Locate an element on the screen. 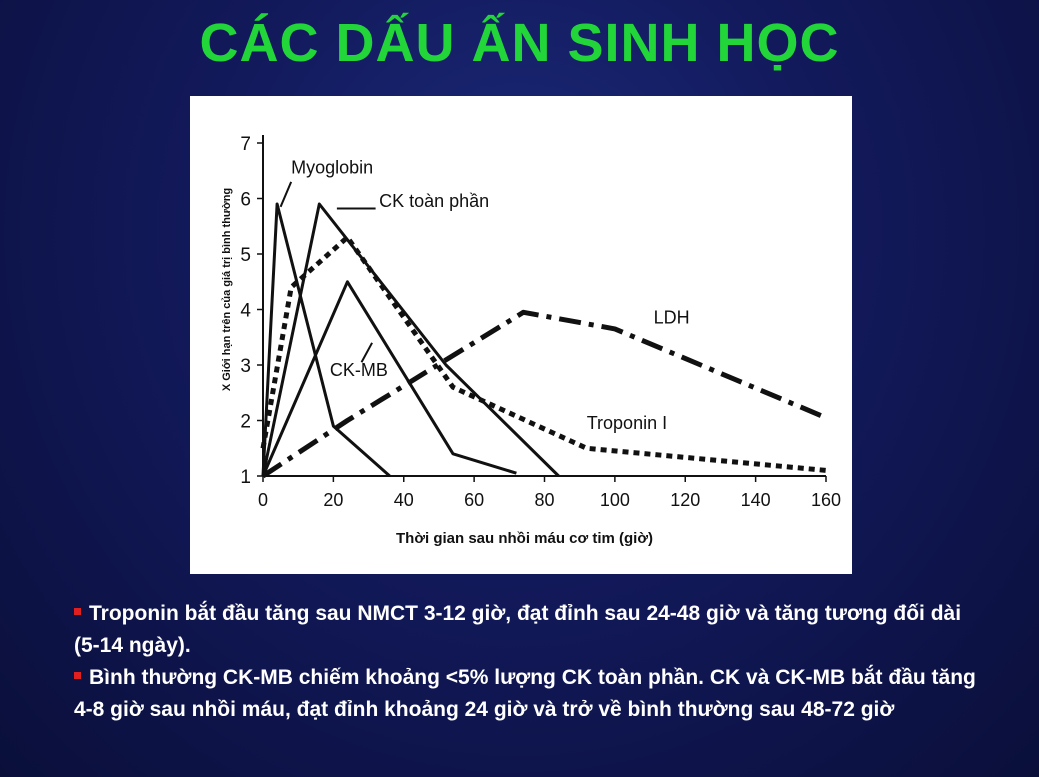 The height and width of the screenshot is (777, 1039). annotation-ck-mb: CK-MB is located at coordinates (359, 370).